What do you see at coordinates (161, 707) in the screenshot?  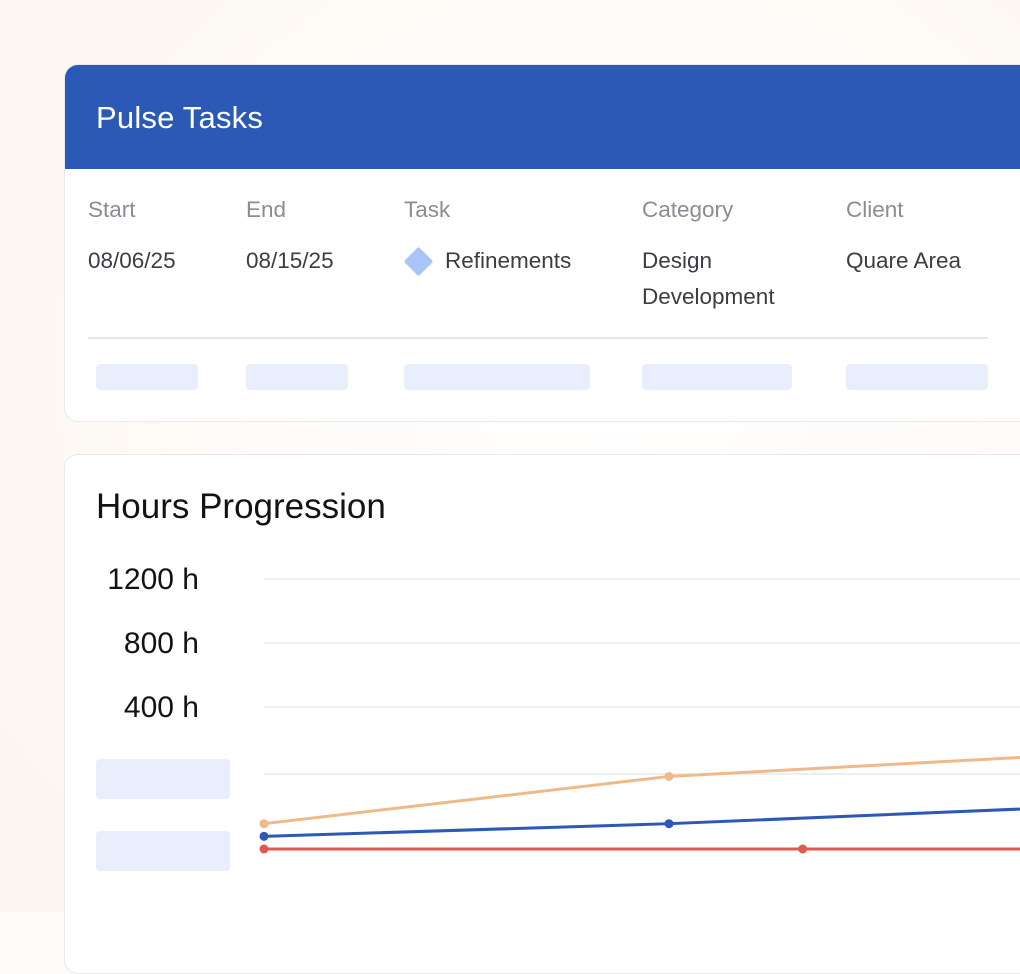 I see `y-tick-label: 400 h` at bounding box center [161, 707].